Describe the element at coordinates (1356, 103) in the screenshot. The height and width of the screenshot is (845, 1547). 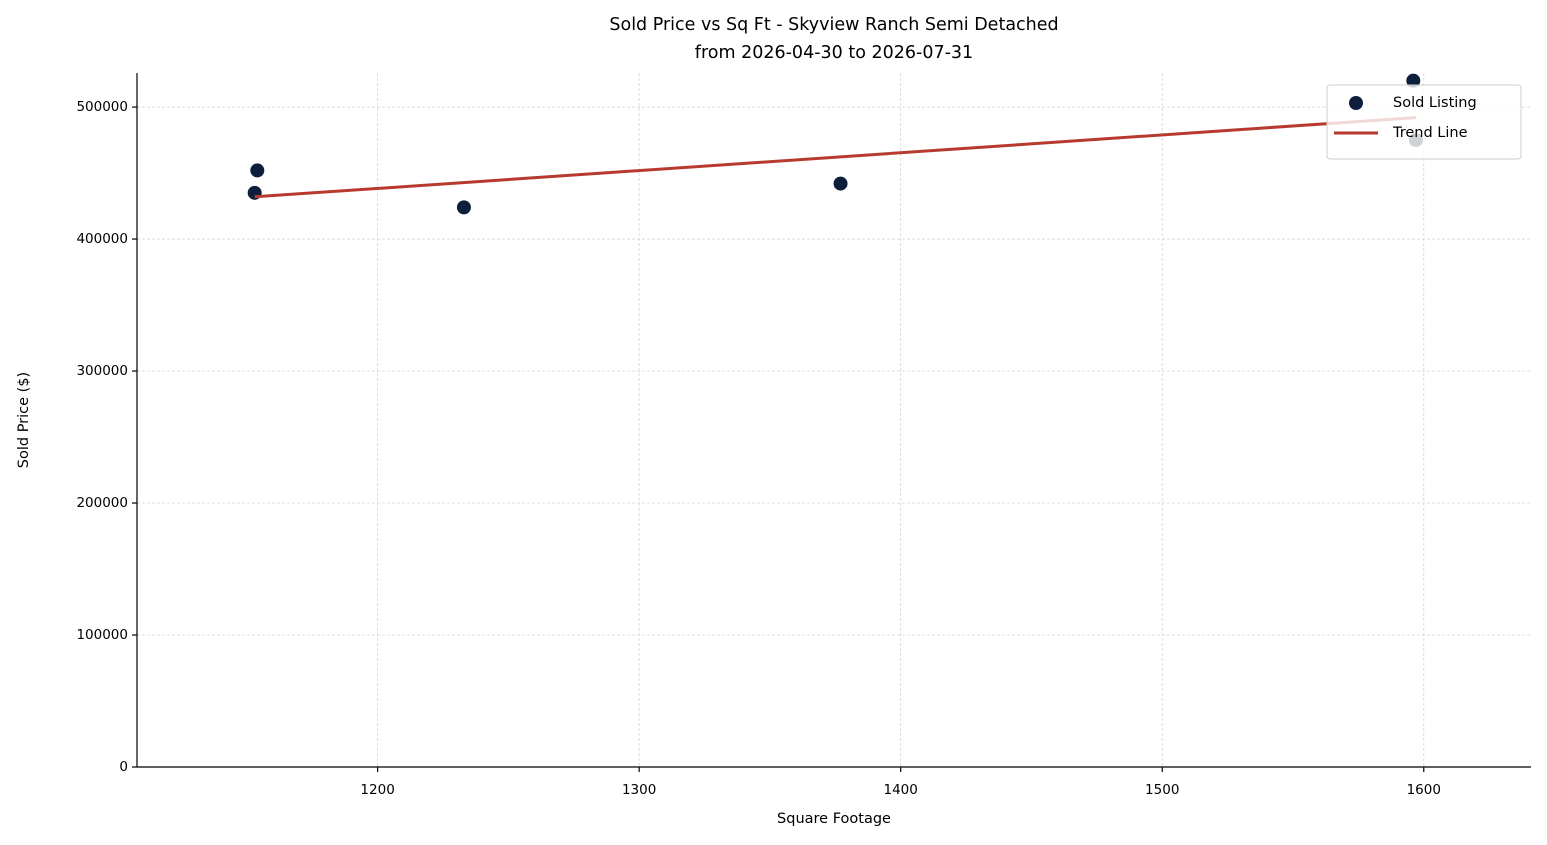
I see `legend-marker` at that location.